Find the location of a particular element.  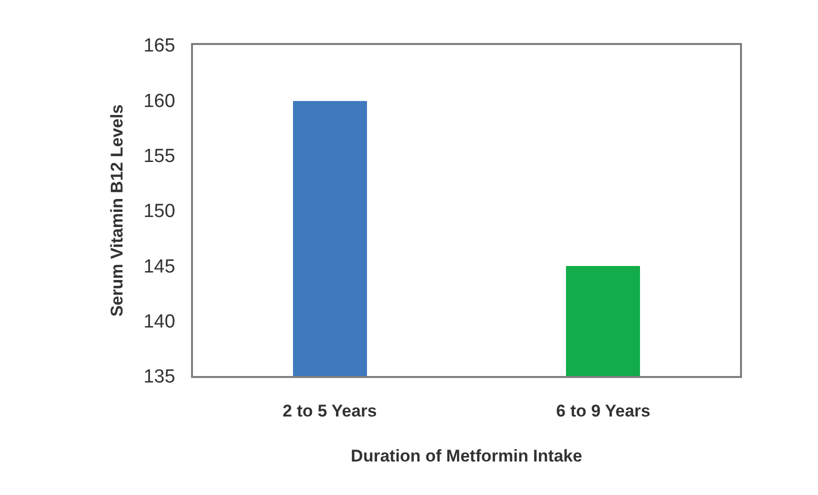

x-tick-label: 6 to 9 Years is located at coordinates (603, 410).